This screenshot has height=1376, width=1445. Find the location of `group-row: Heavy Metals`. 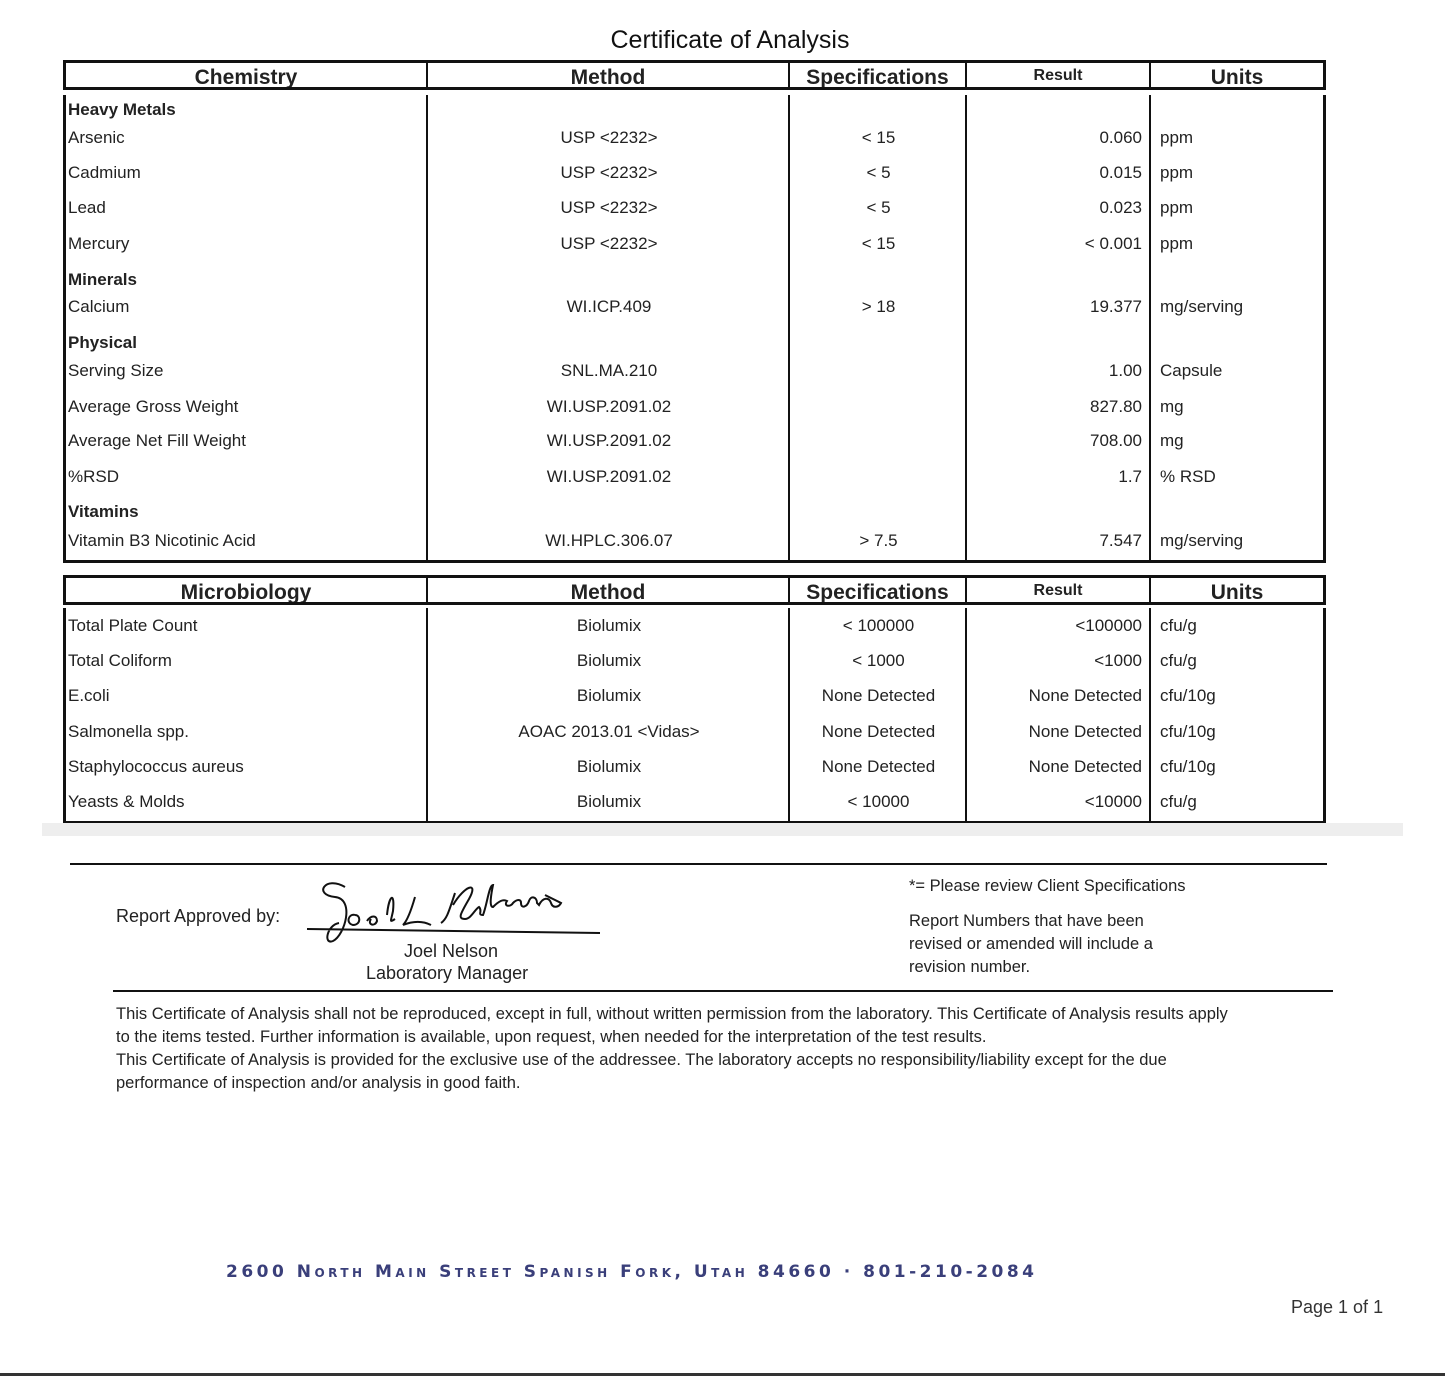

group-row: Heavy Metals is located at coordinates (694, 110).